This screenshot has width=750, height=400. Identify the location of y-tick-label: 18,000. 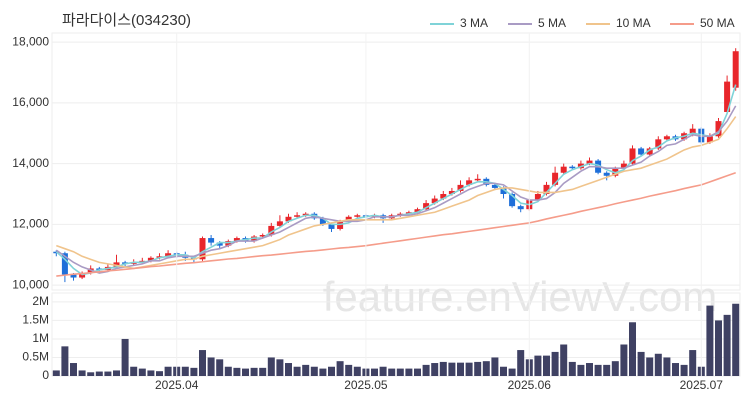
(30, 41).